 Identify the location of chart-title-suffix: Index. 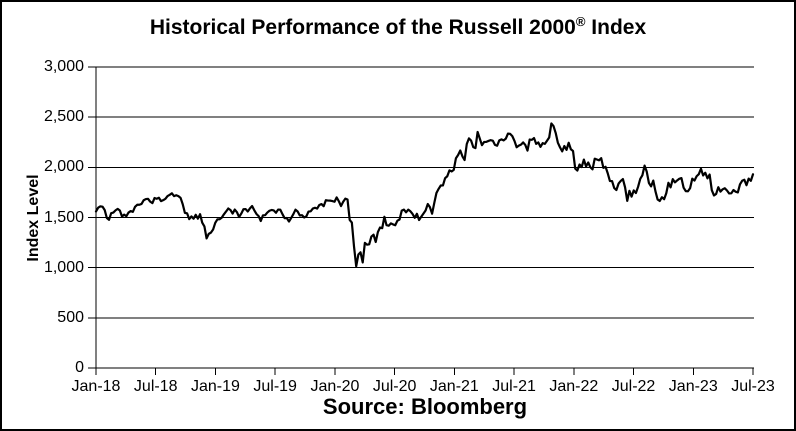
(616, 27).